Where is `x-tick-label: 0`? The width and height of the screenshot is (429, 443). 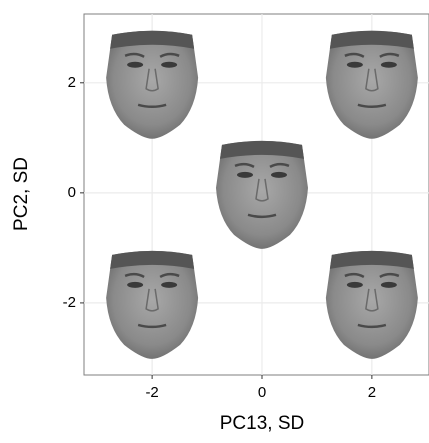 x-tick-label: 0 is located at coordinates (262, 392).